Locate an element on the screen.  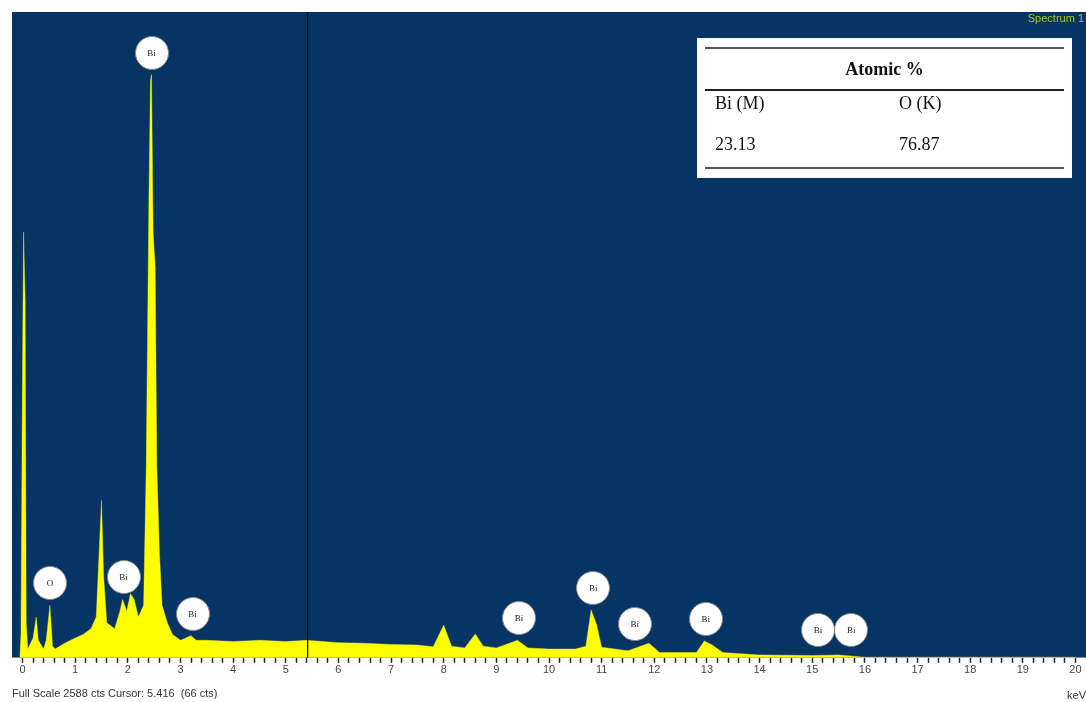
x-tick-label: 18 is located at coordinates (970, 669).